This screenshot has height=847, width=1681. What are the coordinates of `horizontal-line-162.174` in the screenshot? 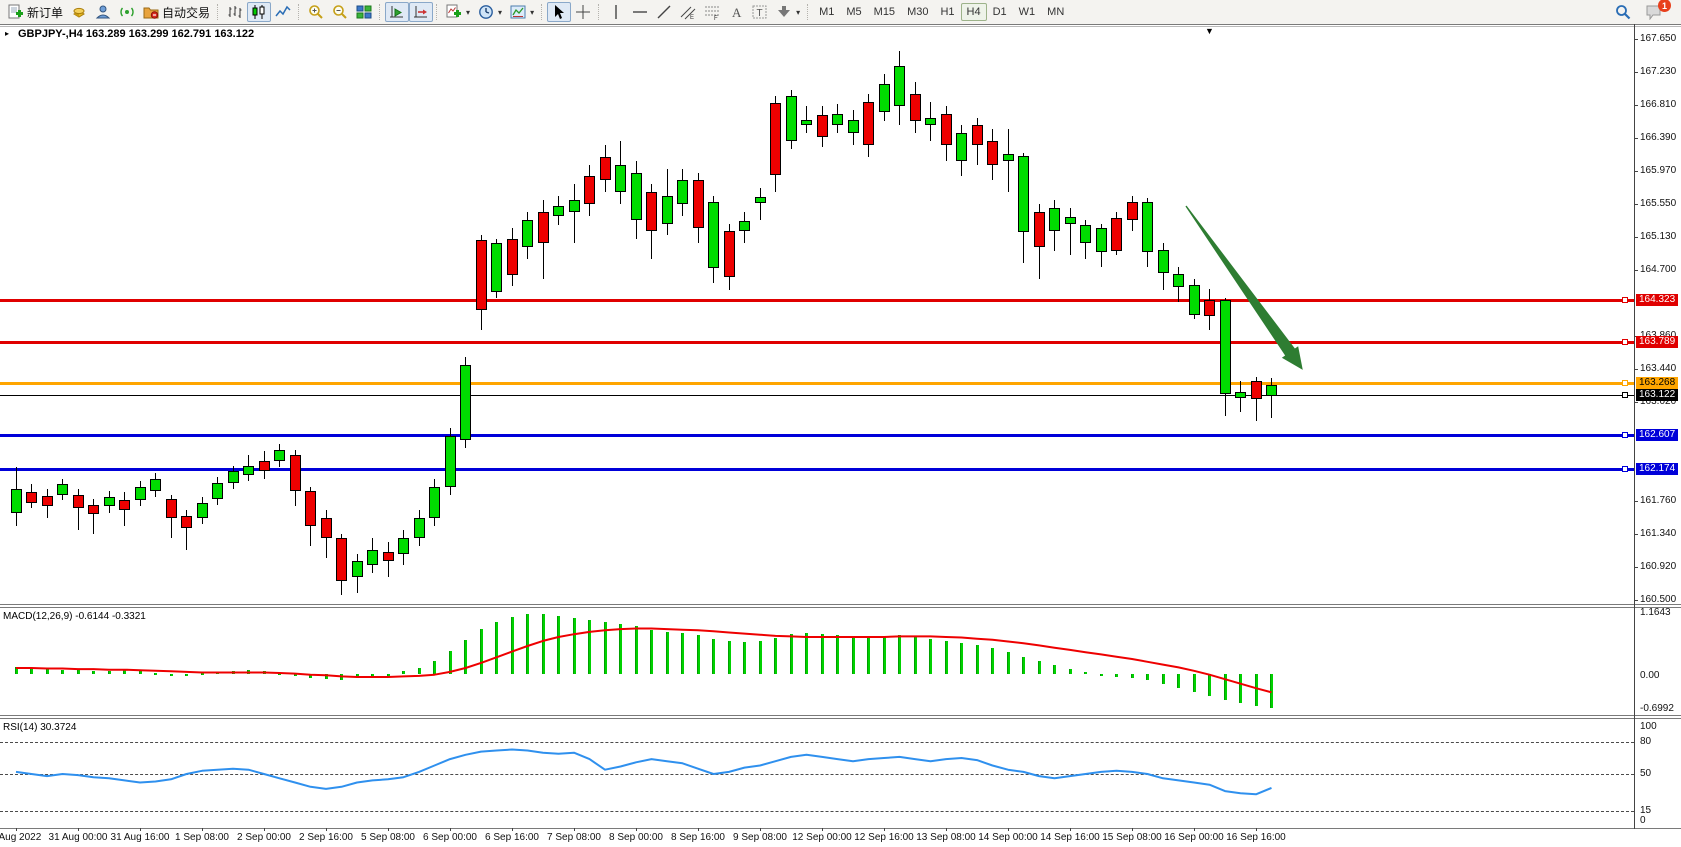 It's located at (817, 469).